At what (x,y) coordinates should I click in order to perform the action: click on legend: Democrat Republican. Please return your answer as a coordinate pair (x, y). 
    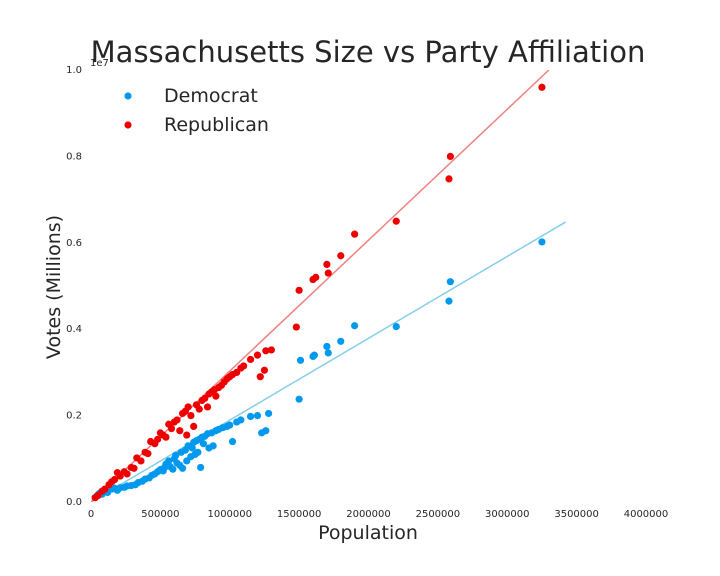
    Looking at the image, I should click on (196, 110).